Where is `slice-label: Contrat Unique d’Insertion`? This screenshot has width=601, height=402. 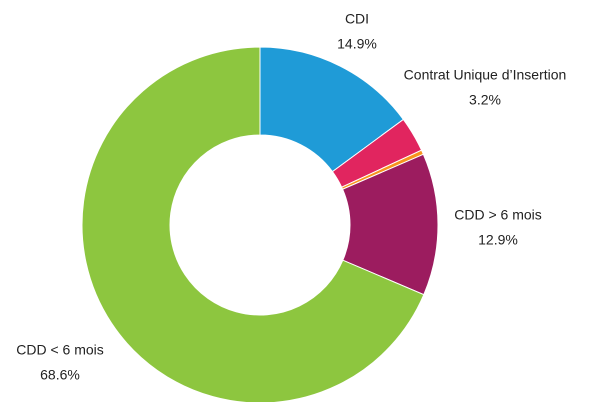 slice-label: Contrat Unique d’Insertion is located at coordinates (485, 75).